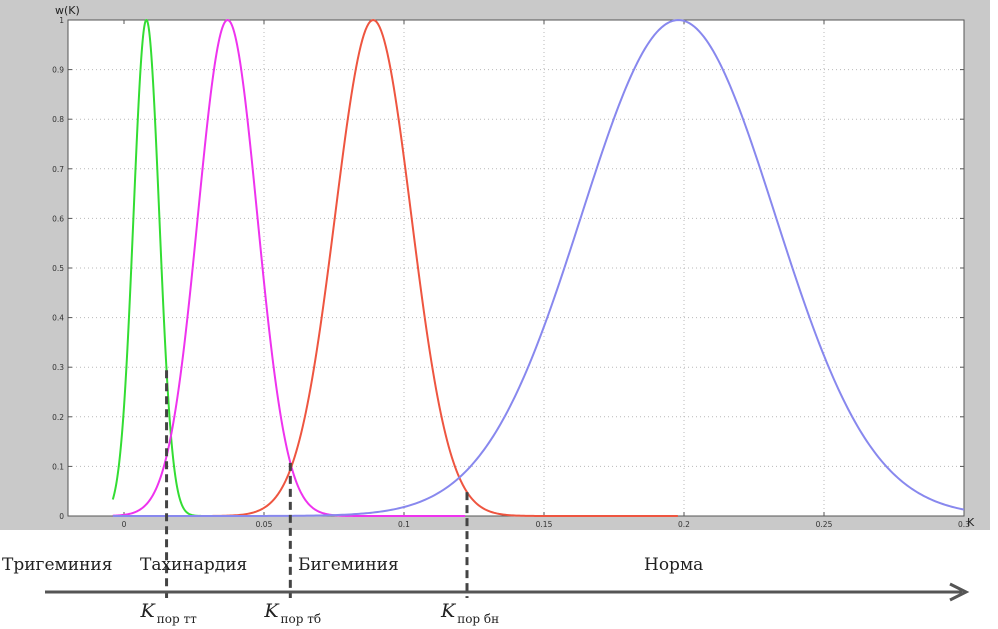  I want to click on x-tick-label: 0.25, so click(824, 524).